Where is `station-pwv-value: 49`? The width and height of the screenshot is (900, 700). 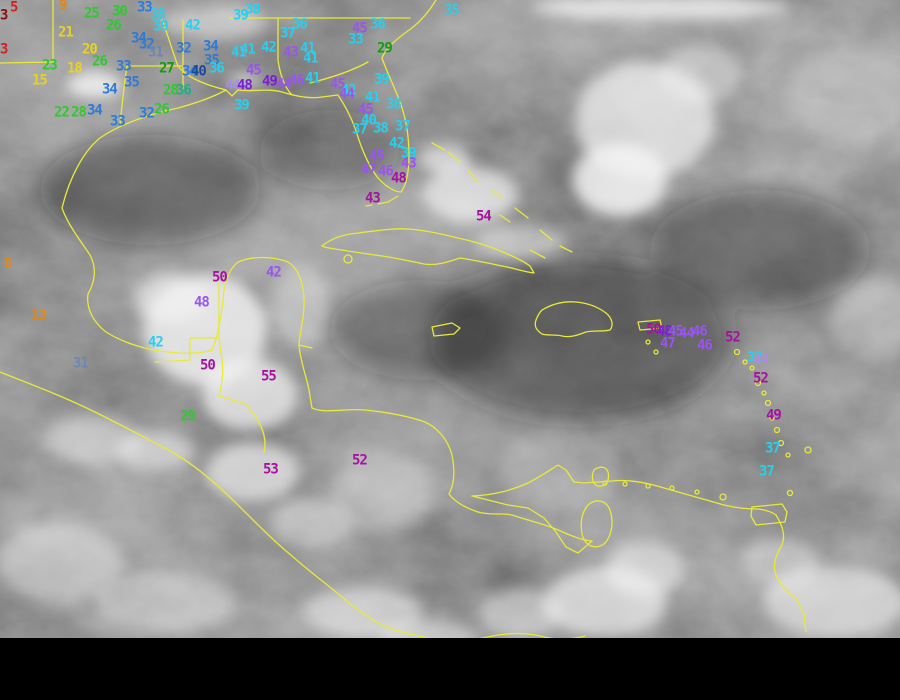 station-pwv-value: 49 is located at coordinates (773, 416).